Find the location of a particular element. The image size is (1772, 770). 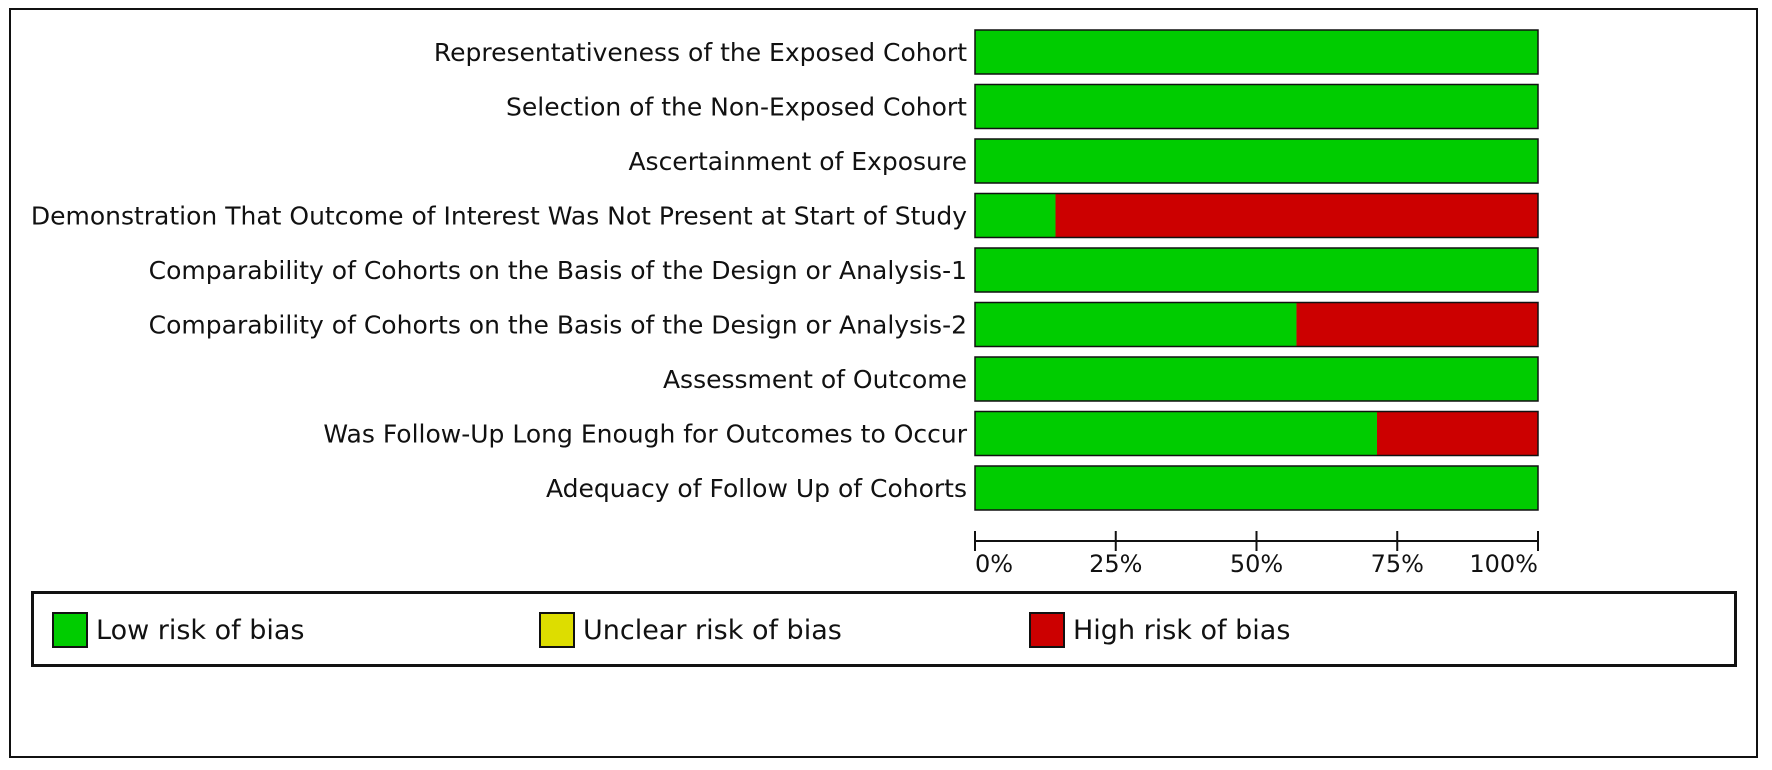

legend-label-high: High risk of bias is located at coordinates (1182, 630).